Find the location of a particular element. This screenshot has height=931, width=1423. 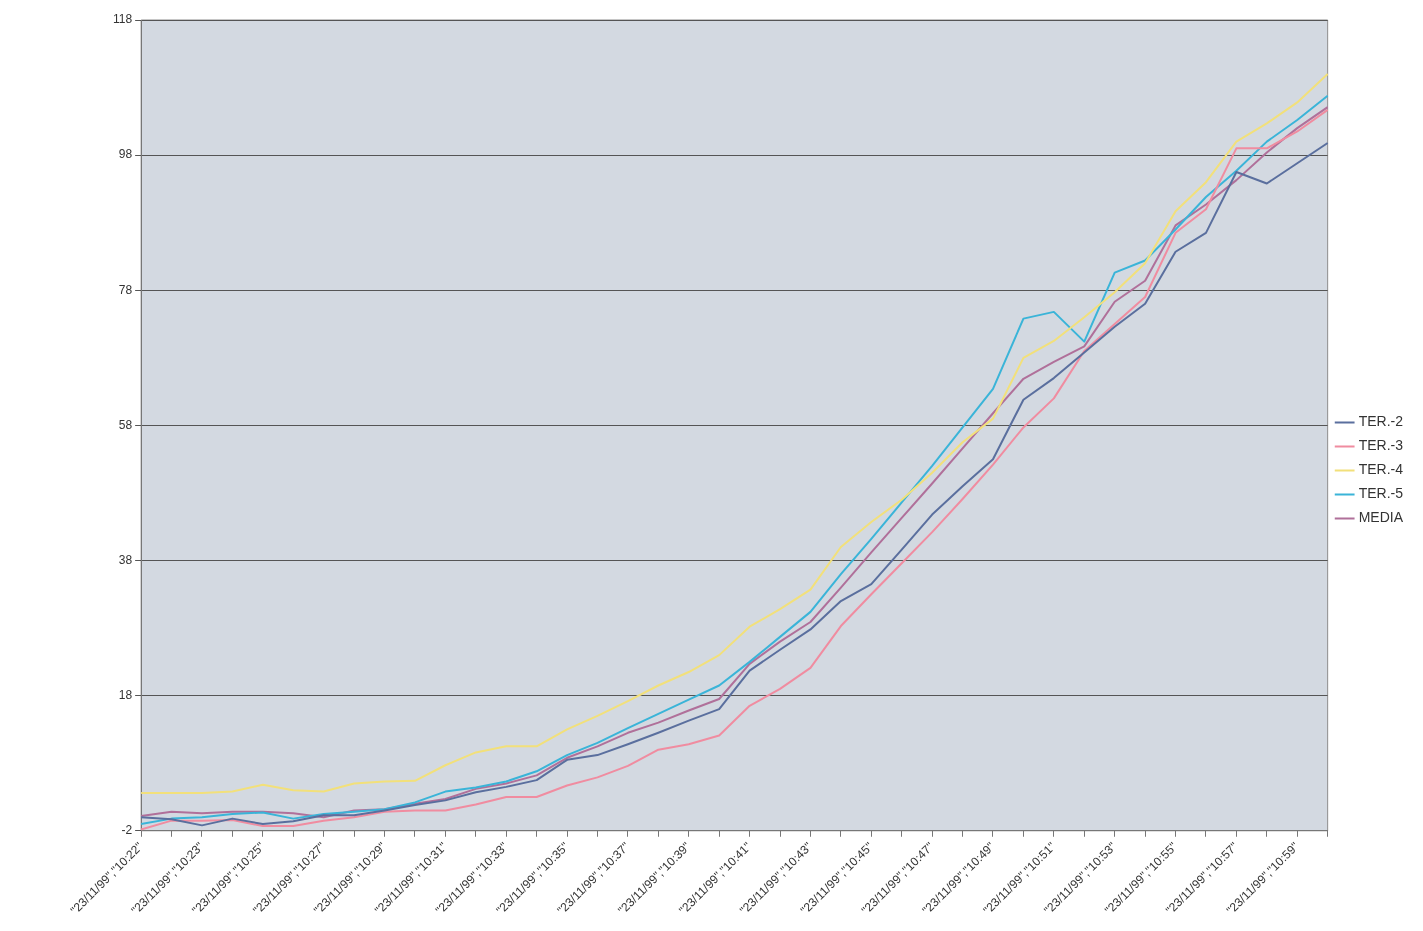

legend-label: TER.-5 is located at coordinates (1381, 493).